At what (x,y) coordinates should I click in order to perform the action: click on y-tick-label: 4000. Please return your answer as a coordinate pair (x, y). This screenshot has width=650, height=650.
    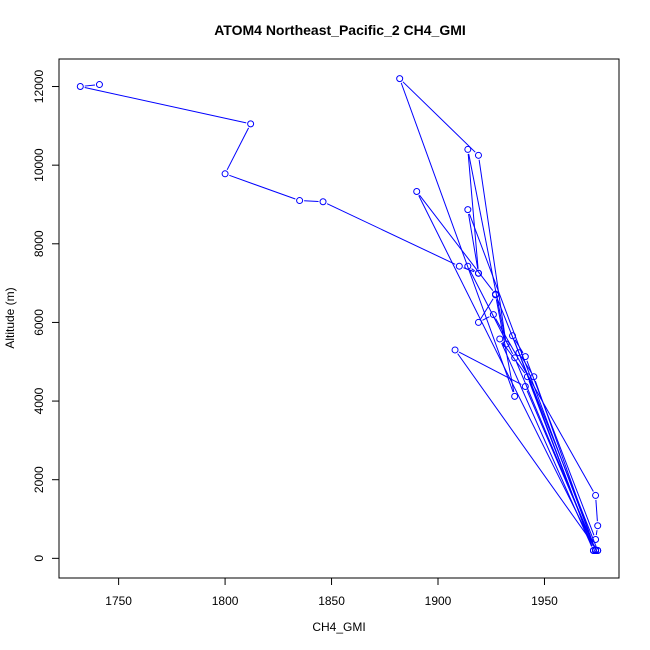
    Looking at the image, I should click on (39, 400).